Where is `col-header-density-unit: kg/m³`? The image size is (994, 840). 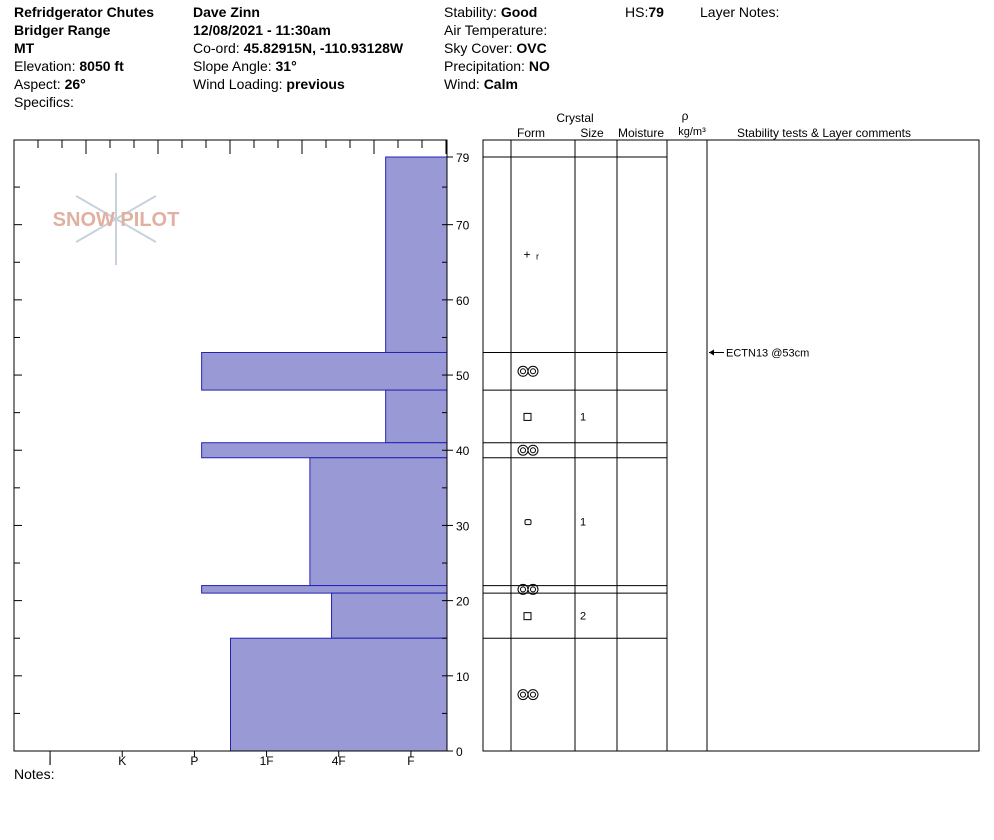 col-header-density-unit: kg/m³ is located at coordinates (692, 132).